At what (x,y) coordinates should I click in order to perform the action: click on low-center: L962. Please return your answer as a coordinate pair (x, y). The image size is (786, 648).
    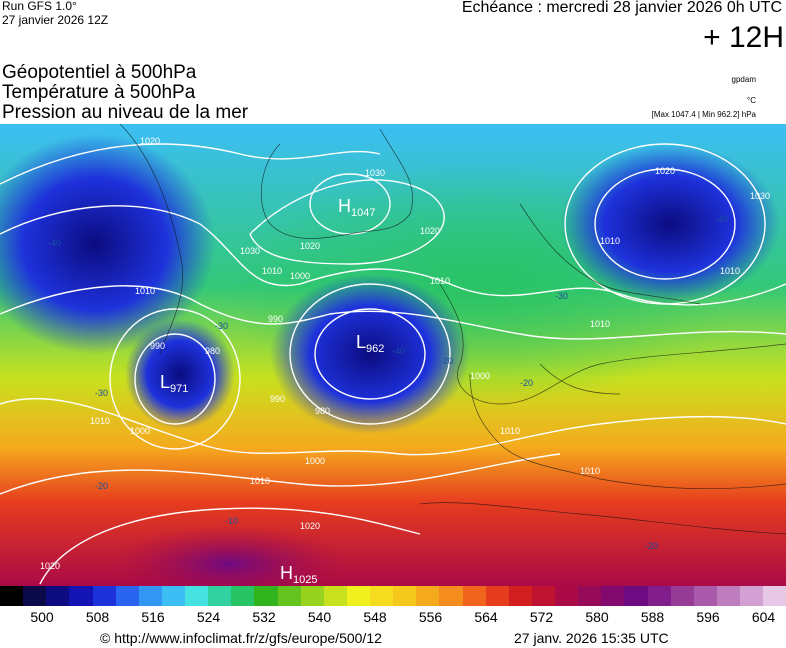
    Looking at the image, I should click on (370, 343).